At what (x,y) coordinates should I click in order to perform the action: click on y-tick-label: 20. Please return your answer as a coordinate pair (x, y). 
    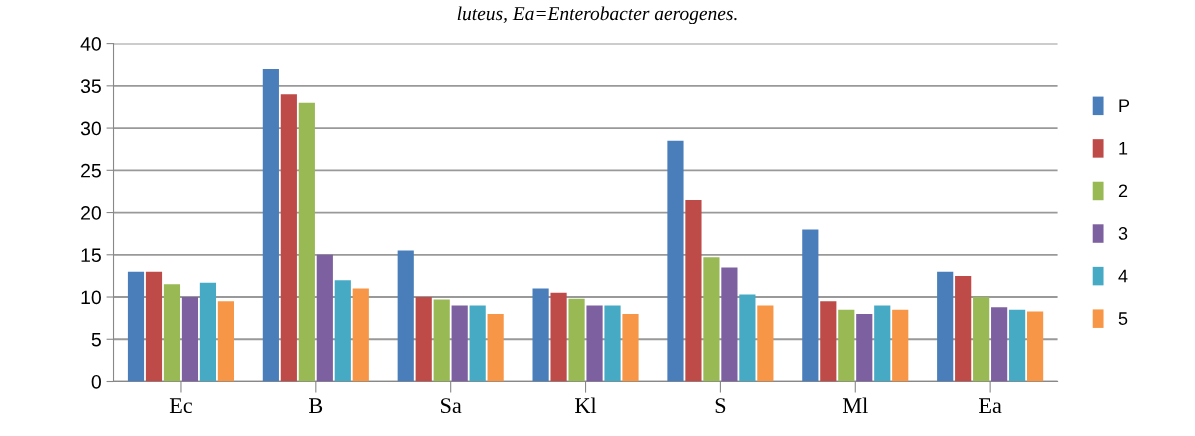
    Looking at the image, I should click on (91, 213).